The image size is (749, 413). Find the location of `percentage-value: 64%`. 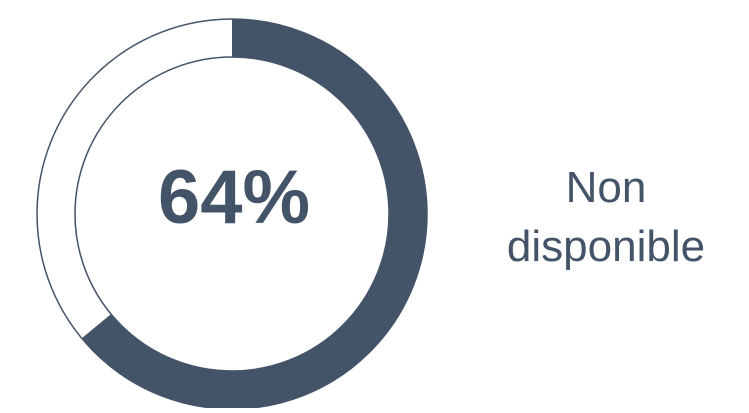

percentage-value: 64% is located at coordinates (234, 197).